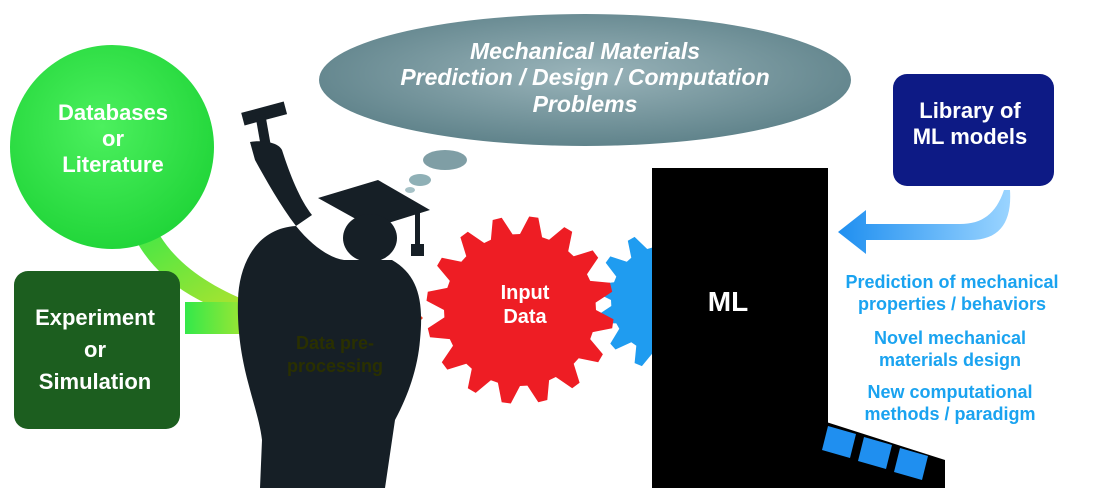 Image resolution: width=1093 pixels, height=493 pixels. Describe the element at coordinates (335, 354) in the screenshot. I see `preprocessing-label: Data pre- processing` at that location.